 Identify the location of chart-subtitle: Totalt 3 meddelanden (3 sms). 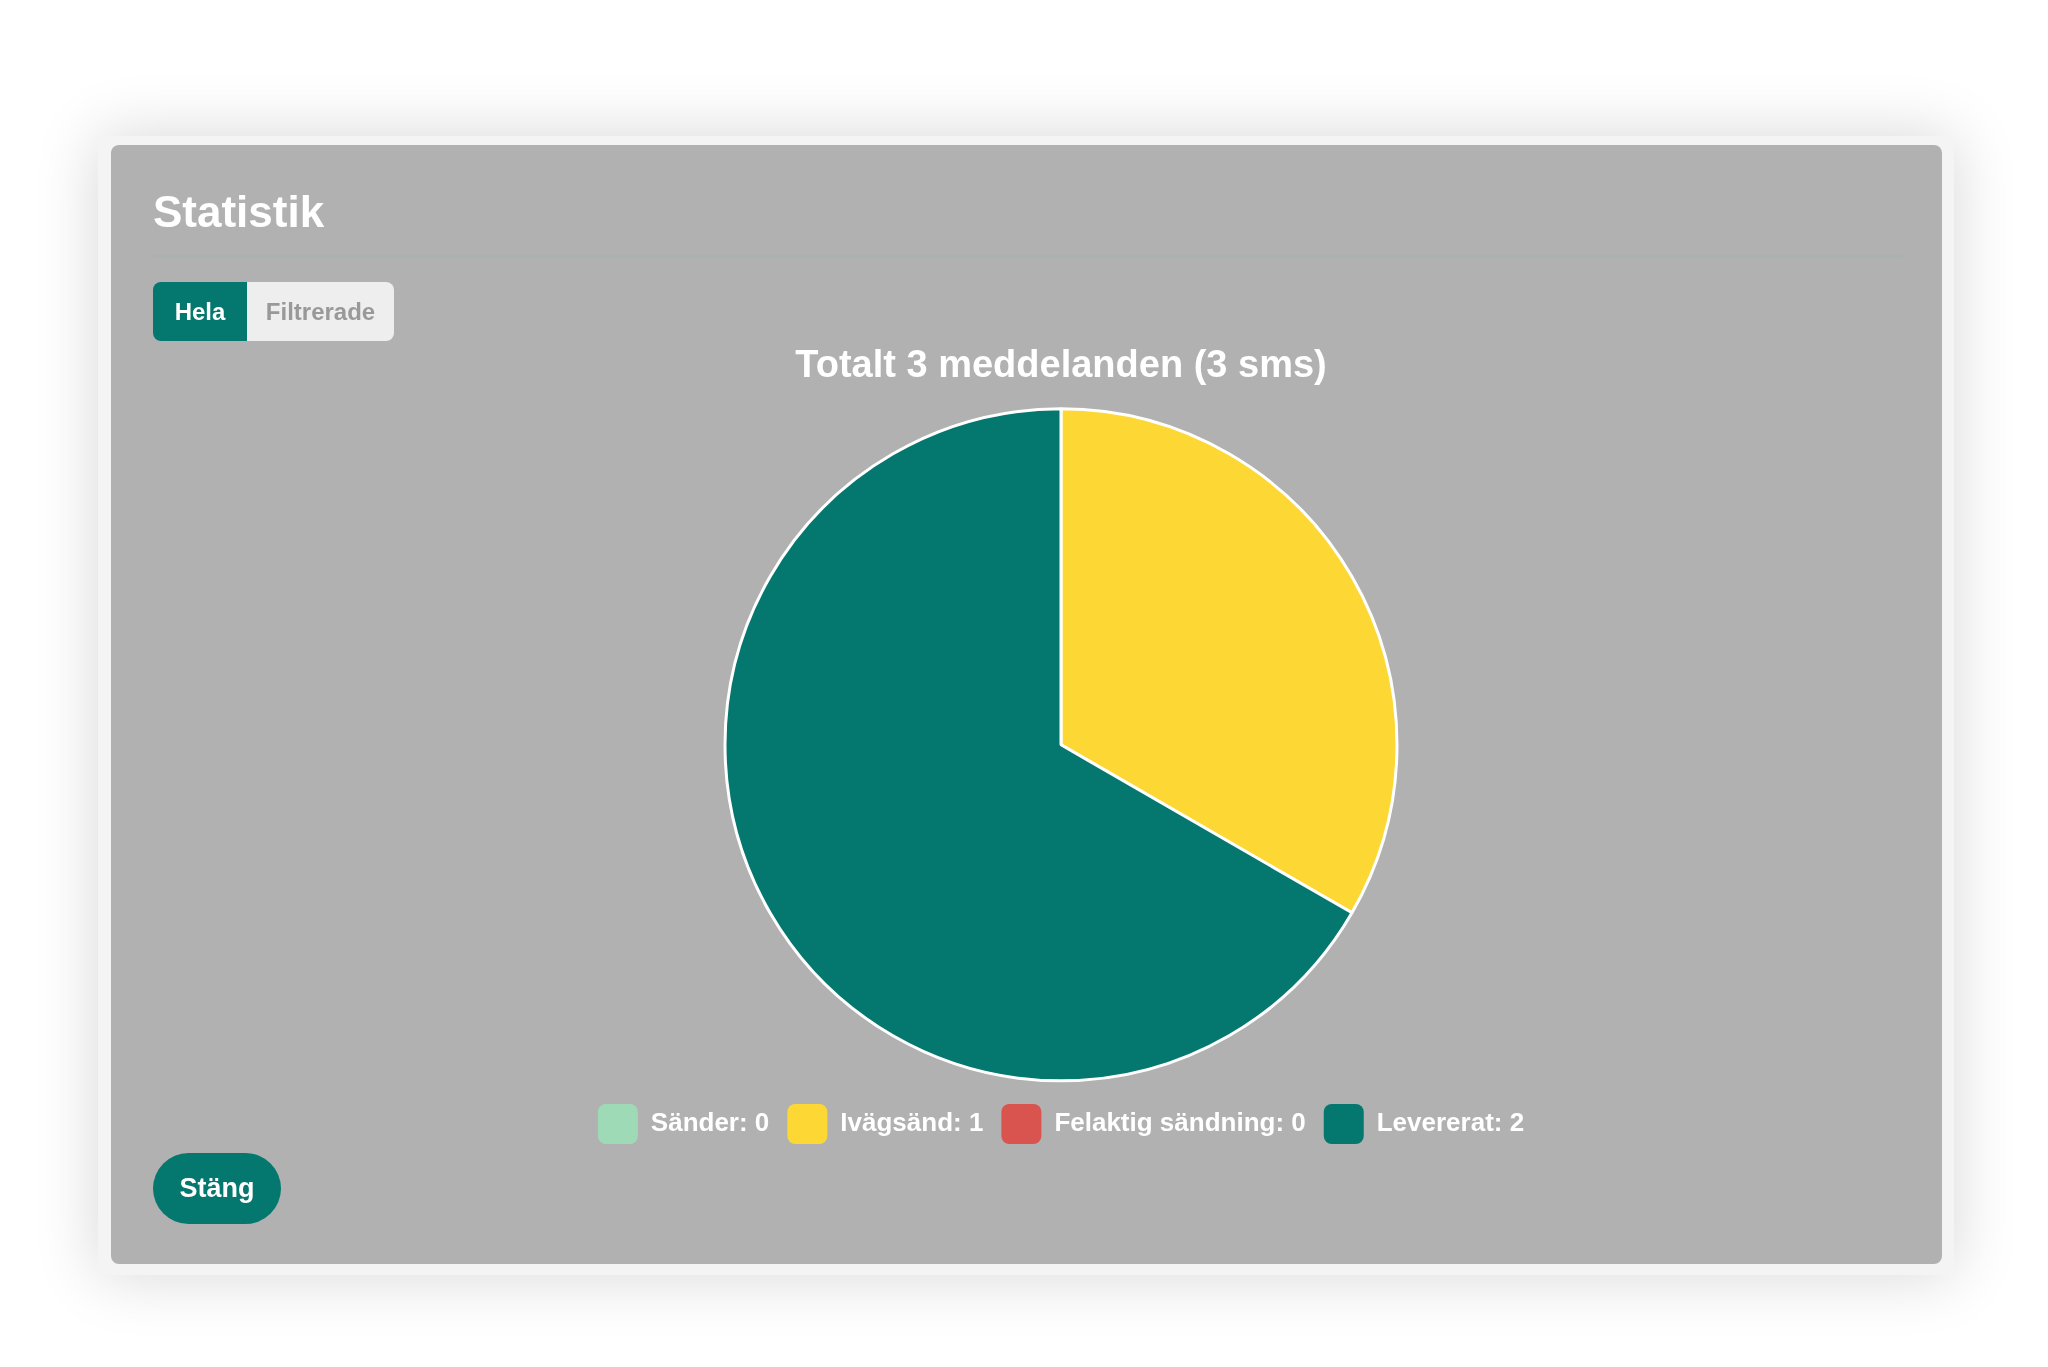
(1061, 364).